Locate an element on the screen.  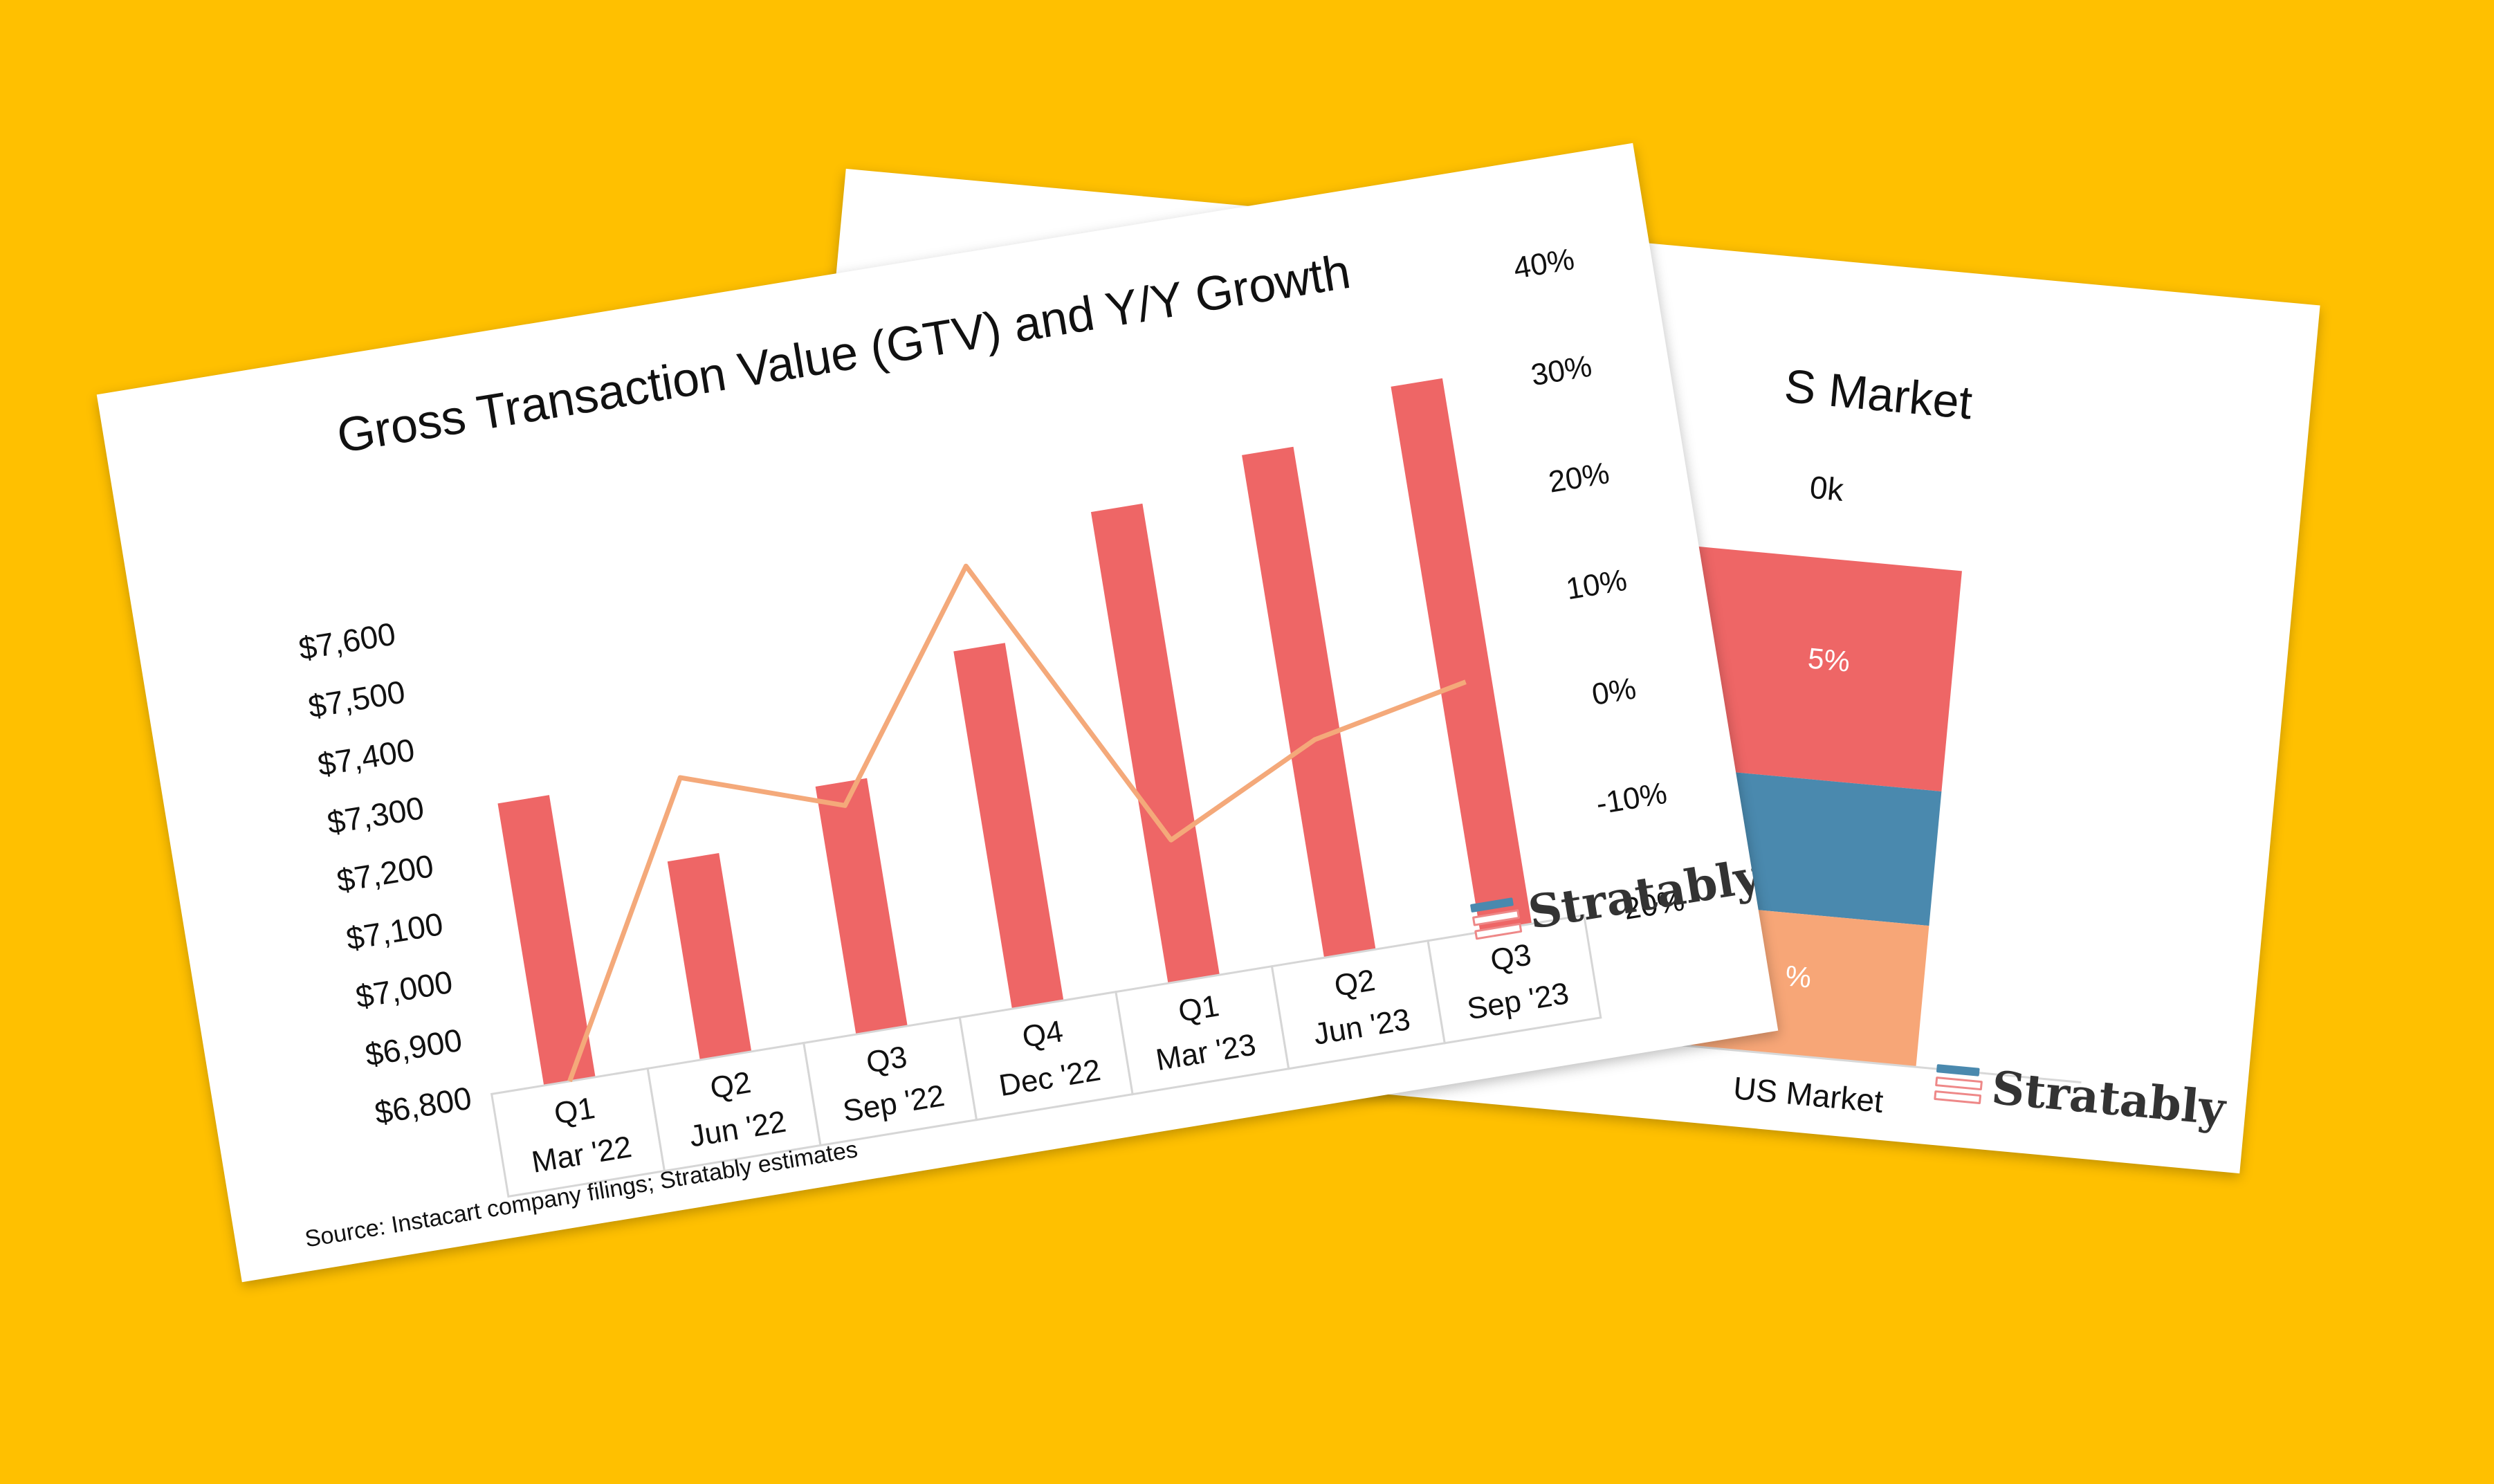
stack-segment-red is located at coordinates (1807, 667).